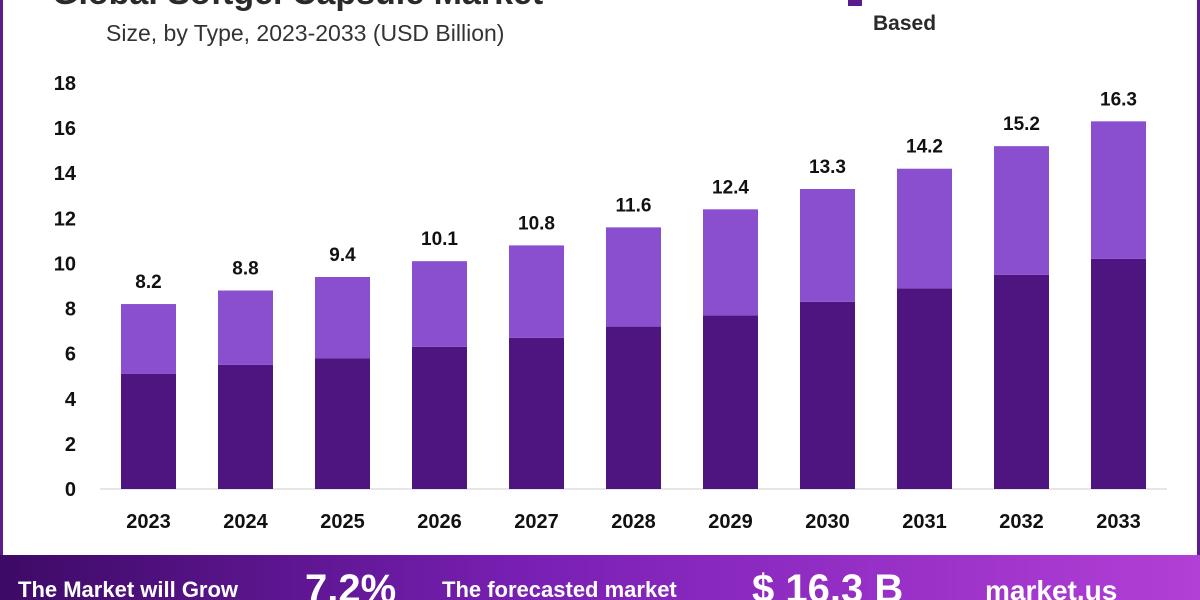  I want to click on y-tick-label: 2, so click(70, 445).